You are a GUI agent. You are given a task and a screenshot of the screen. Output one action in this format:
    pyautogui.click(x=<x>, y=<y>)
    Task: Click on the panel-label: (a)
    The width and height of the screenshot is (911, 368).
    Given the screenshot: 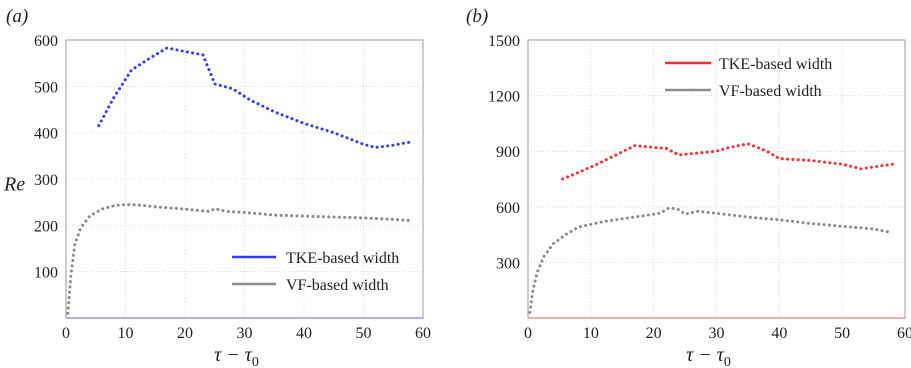 What is the action you would take?
    pyautogui.click(x=17, y=16)
    